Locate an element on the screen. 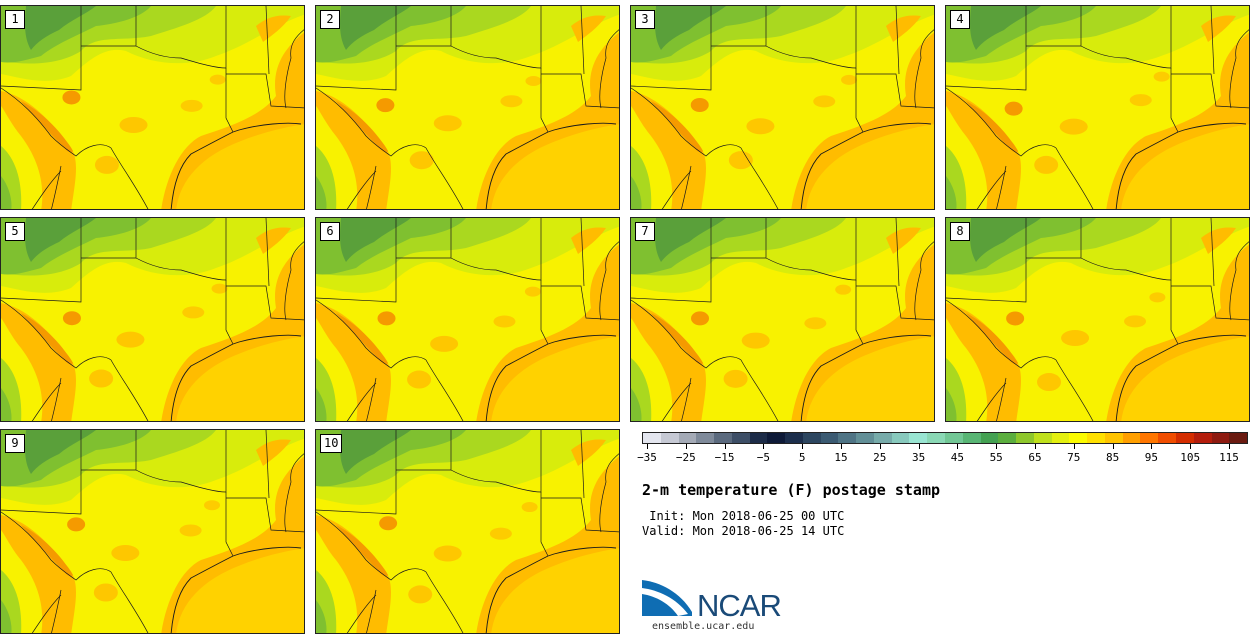 The height and width of the screenshot is (635, 1260). colorbar-ticks: −35 −25 −15 −5 5 15 25 35 45 55 65 75 85 95 105 115 is located at coordinates (942, 456).